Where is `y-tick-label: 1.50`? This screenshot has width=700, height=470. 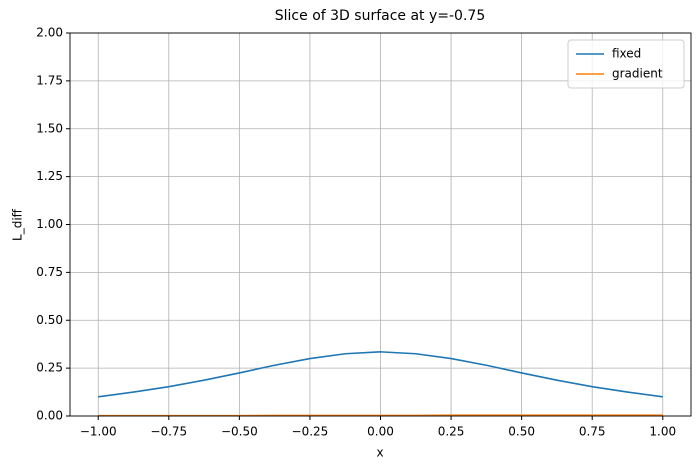
y-tick-label: 1.50 is located at coordinates (49, 128).